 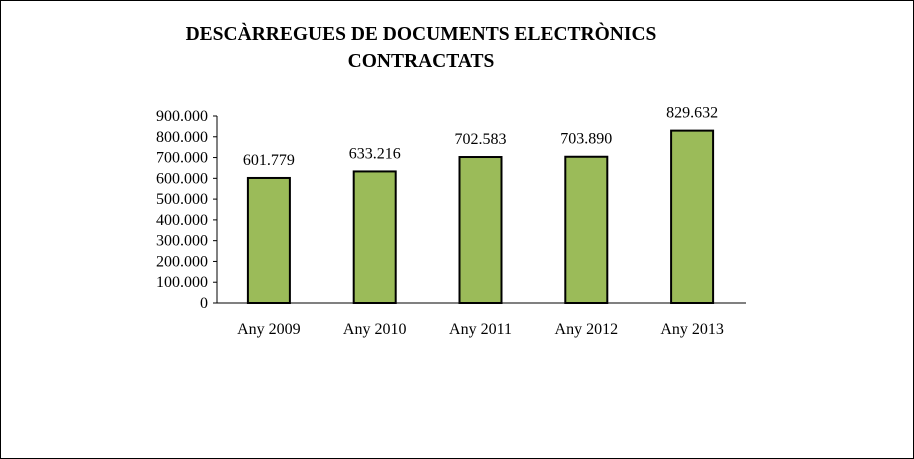 What do you see at coordinates (375, 153) in the screenshot?
I see `data-label: 633.216` at bounding box center [375, 153].